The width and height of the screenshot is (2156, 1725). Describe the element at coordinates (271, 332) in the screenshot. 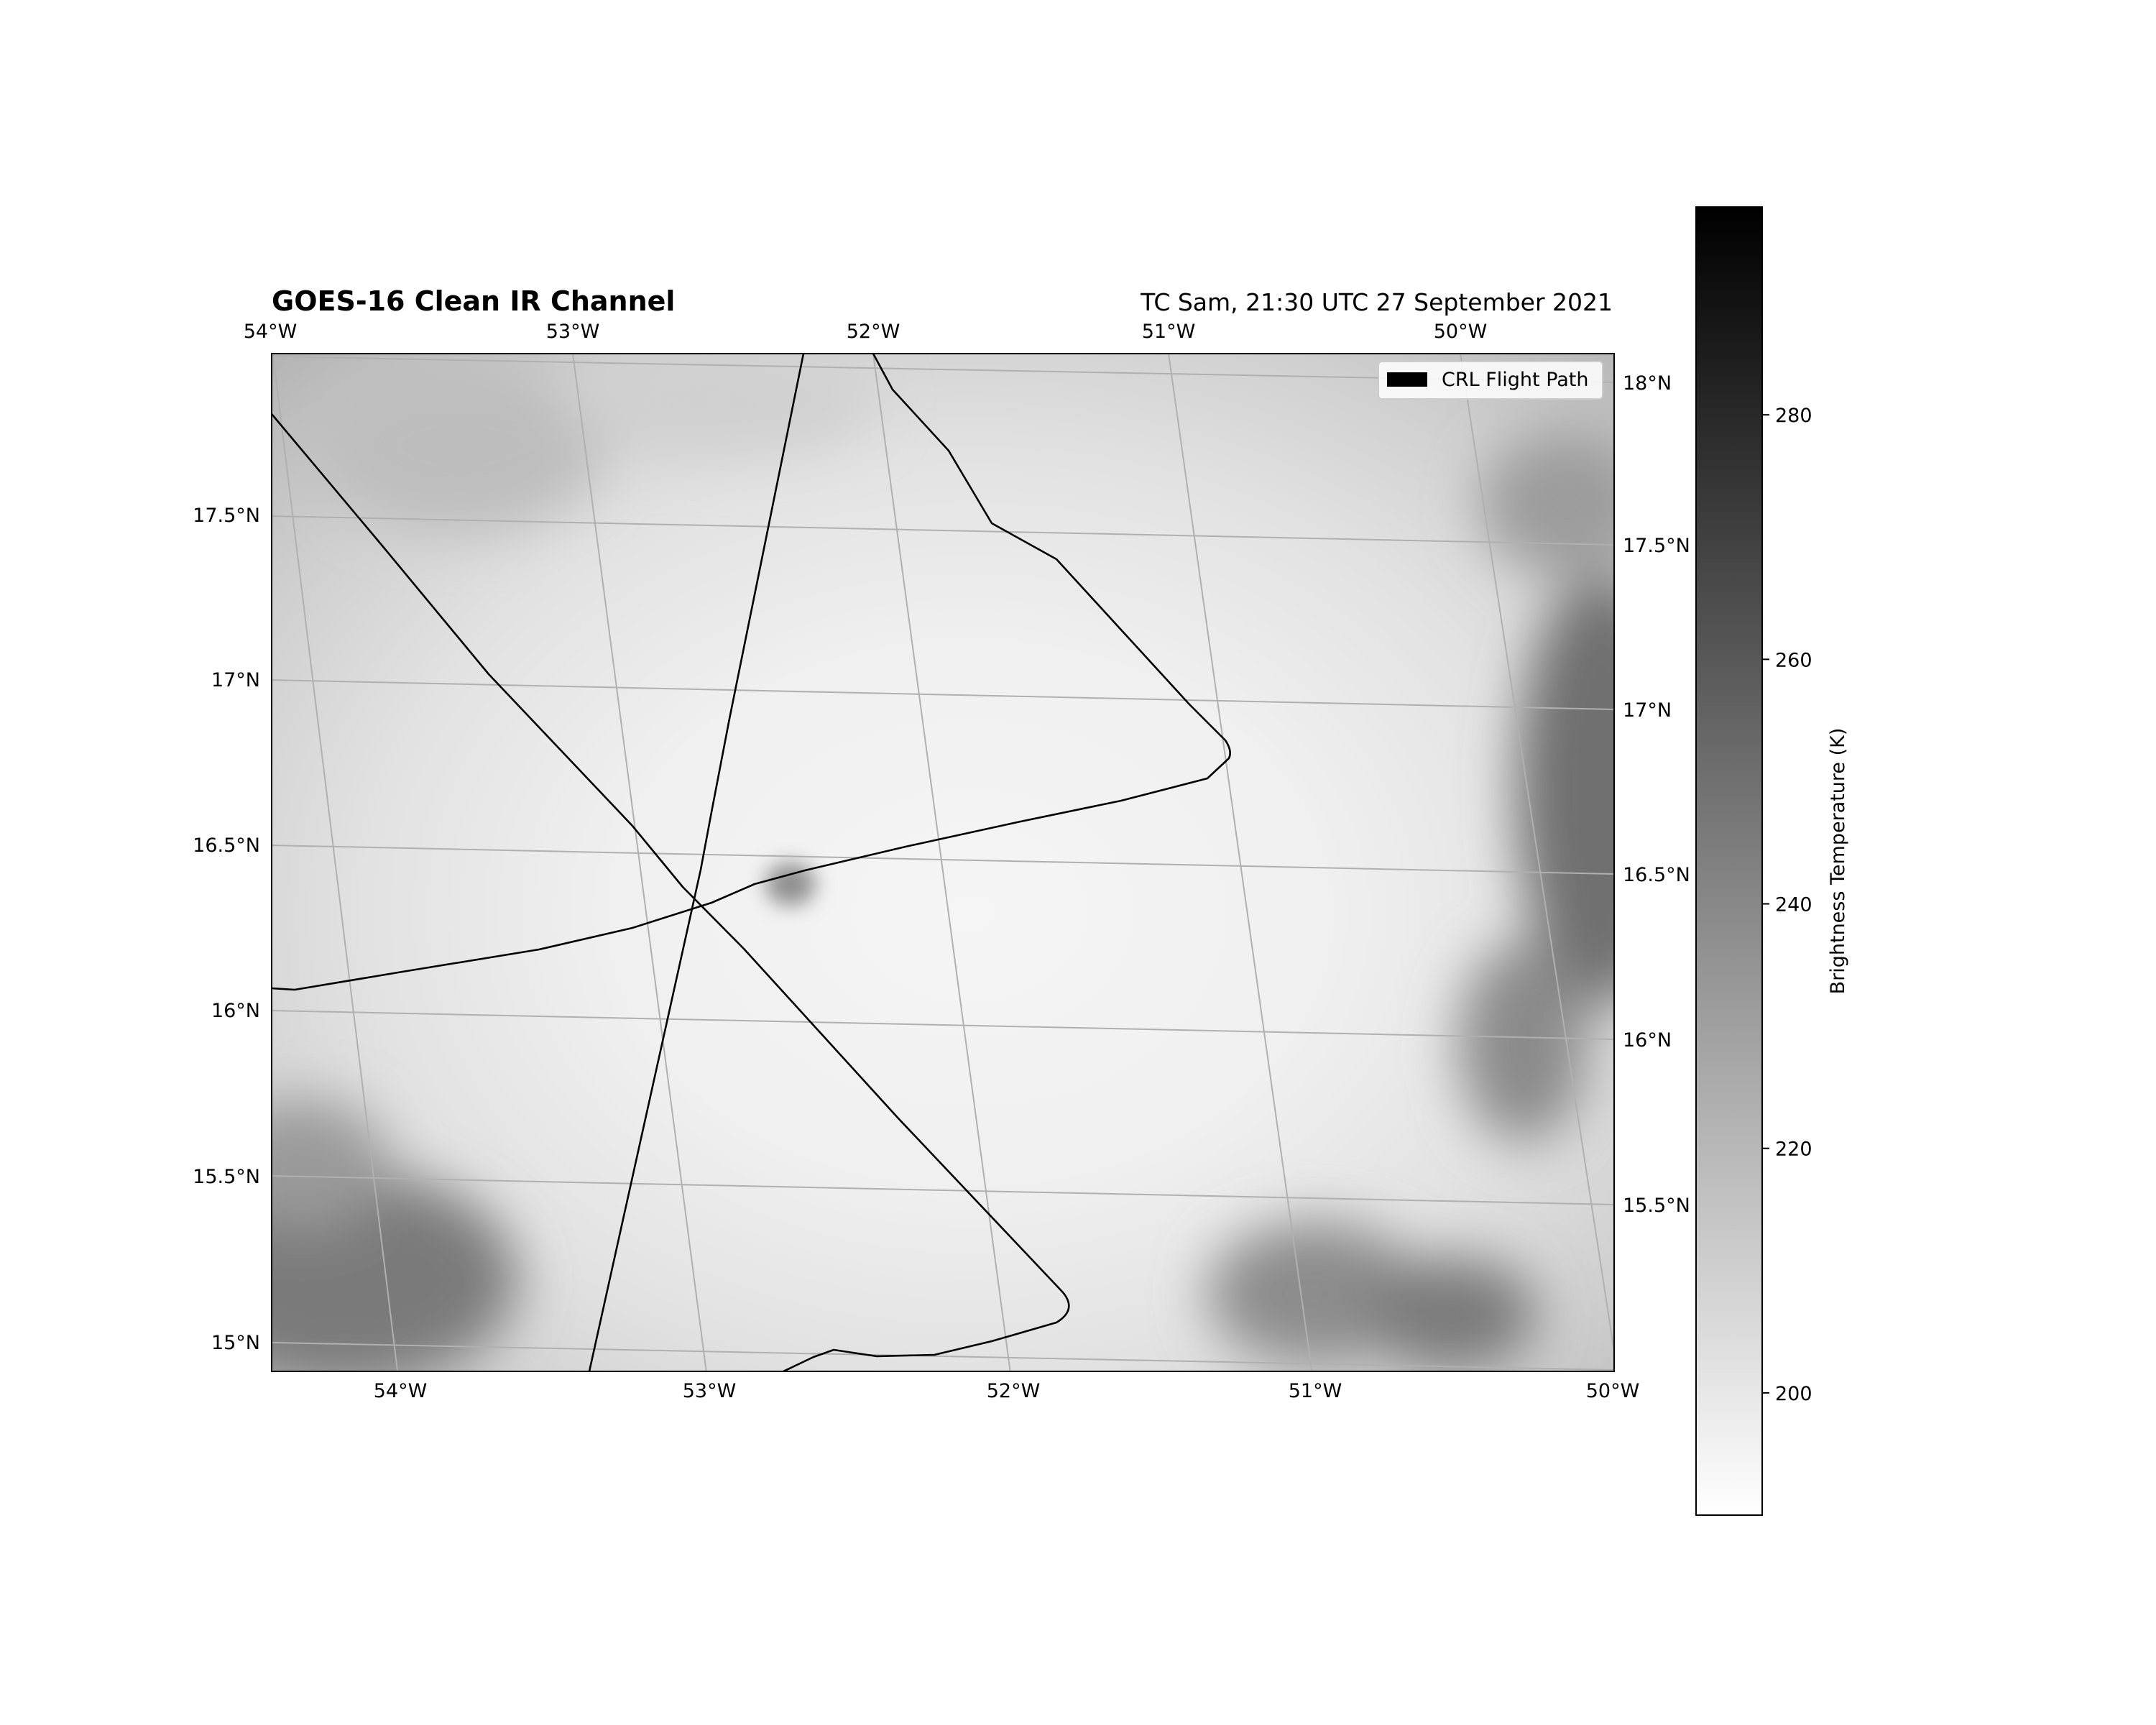

I see `top-lon-label: 54°W` at that location.